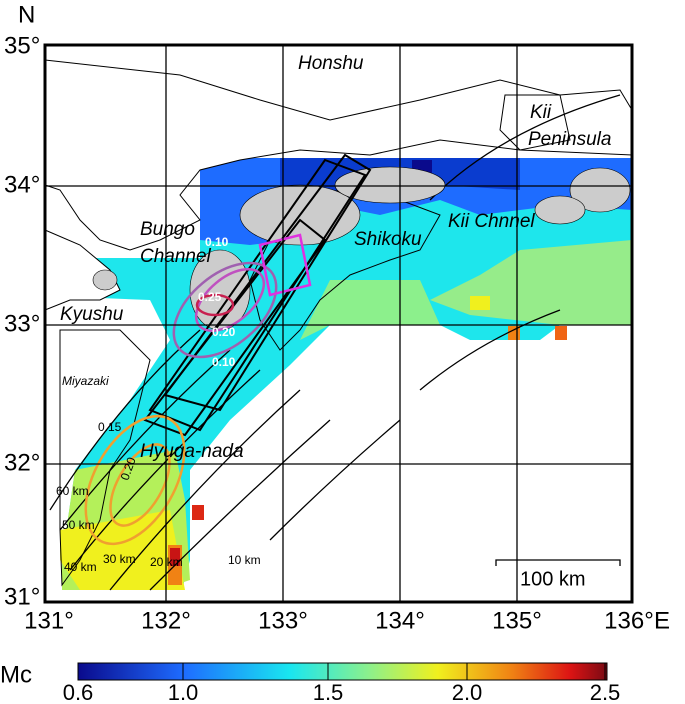 The height and width of the screenshot is (704, 685). I want to click on label: Hyuga-nada, so click(192, 451).